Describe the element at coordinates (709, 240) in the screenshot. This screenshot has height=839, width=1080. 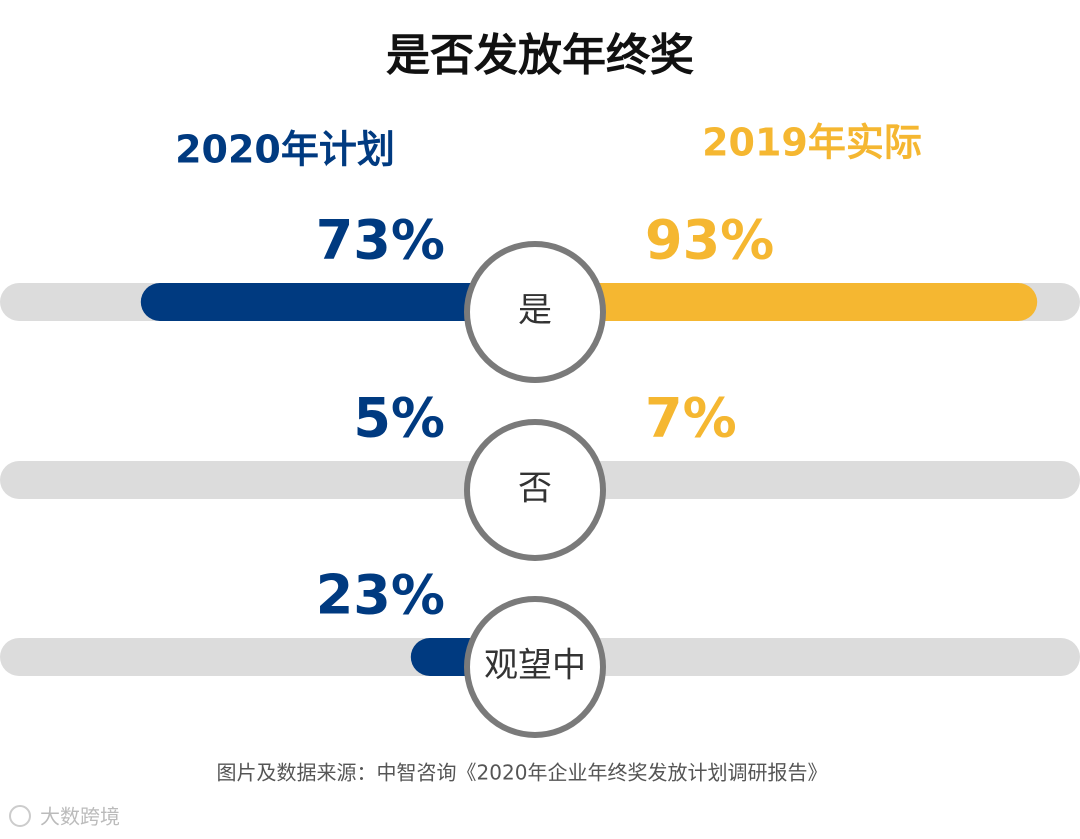
I see `value-label: 93%` at that location.